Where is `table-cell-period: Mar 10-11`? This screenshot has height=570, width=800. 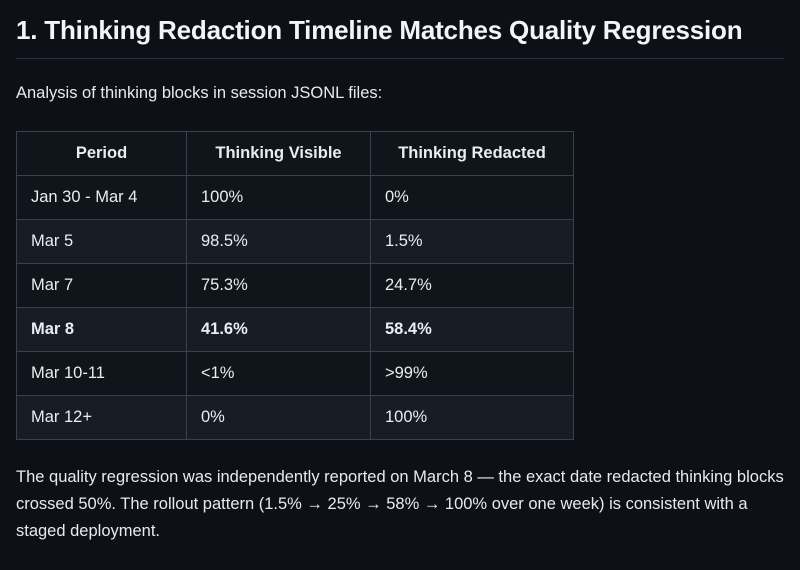 table-cell-period: Mar 10-11 is located at coordinates (101, 373).